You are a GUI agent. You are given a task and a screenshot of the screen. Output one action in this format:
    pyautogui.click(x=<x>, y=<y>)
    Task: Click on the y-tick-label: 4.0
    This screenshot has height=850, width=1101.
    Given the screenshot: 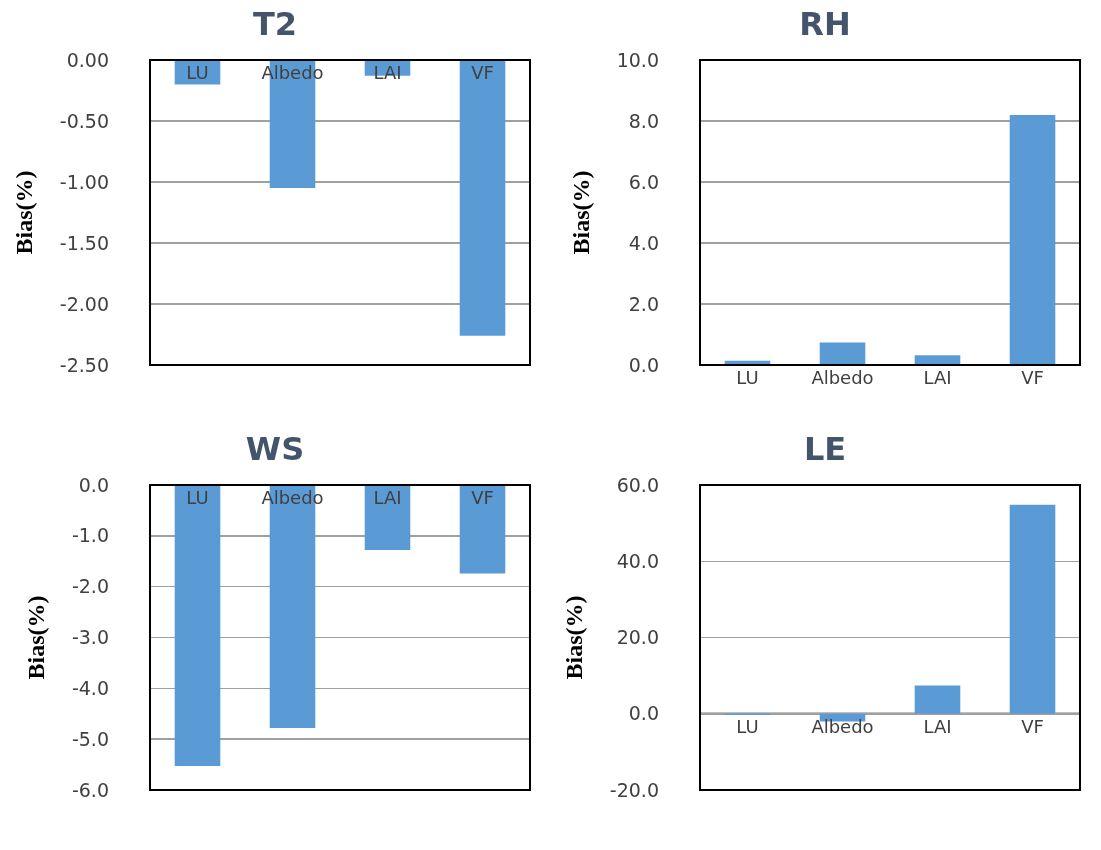 What is the action you would take?
    pyautogui.click(x=643, y=242)
    